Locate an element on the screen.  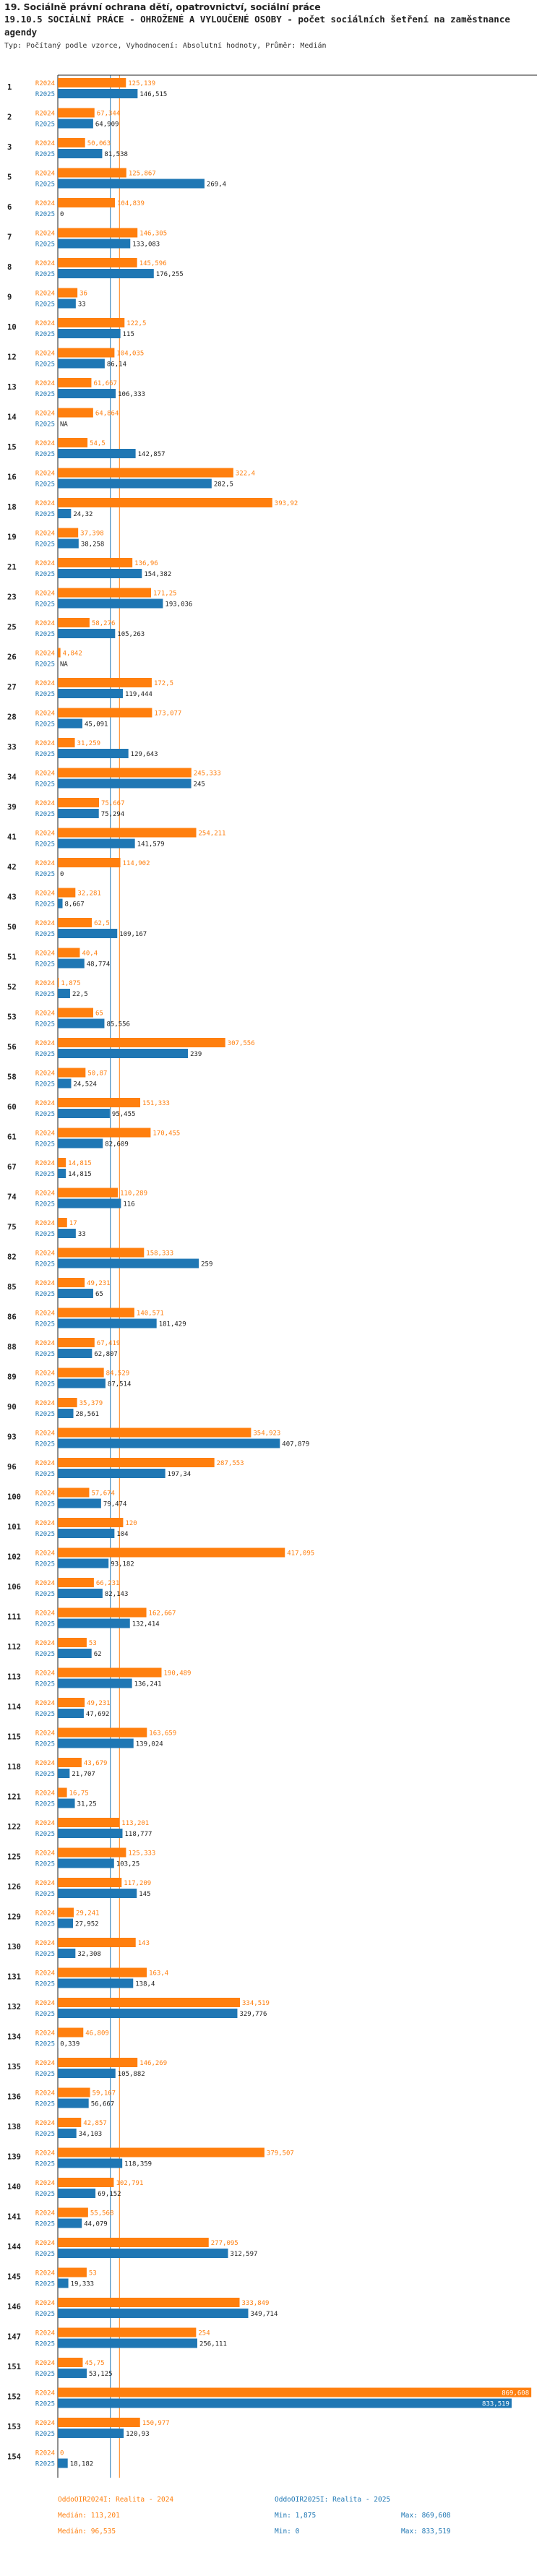
value-label-r2024: 14,815 is located at coordinates (80, 1164).